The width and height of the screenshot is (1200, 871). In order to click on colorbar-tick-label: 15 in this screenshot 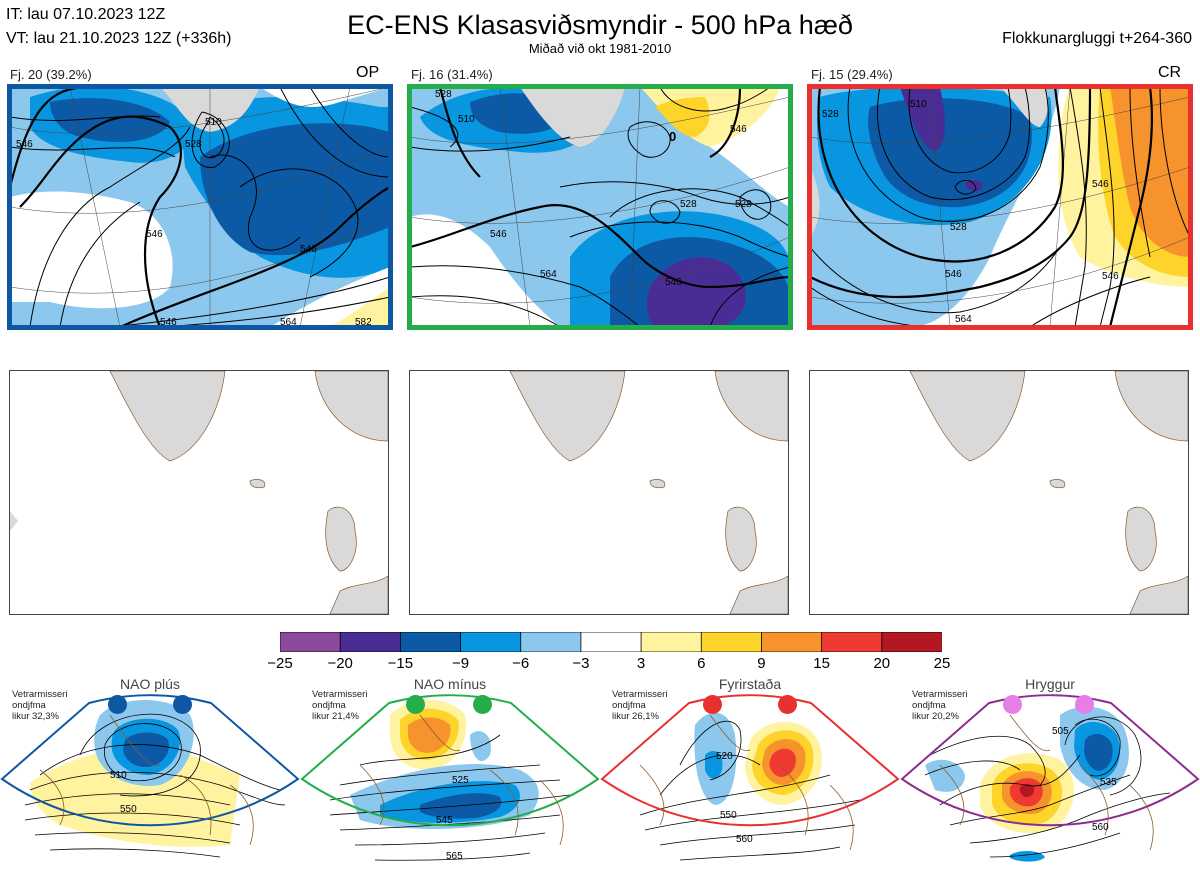, I will do `click(821, 663)`.